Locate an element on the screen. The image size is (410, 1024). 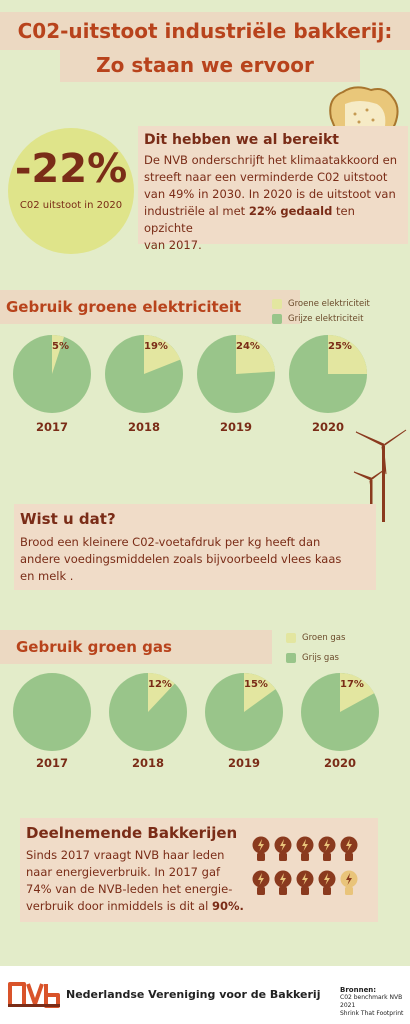
footer-org-name: Nederlandse Vereniging voor de Bakkerij is located at coordinates (193, 994).